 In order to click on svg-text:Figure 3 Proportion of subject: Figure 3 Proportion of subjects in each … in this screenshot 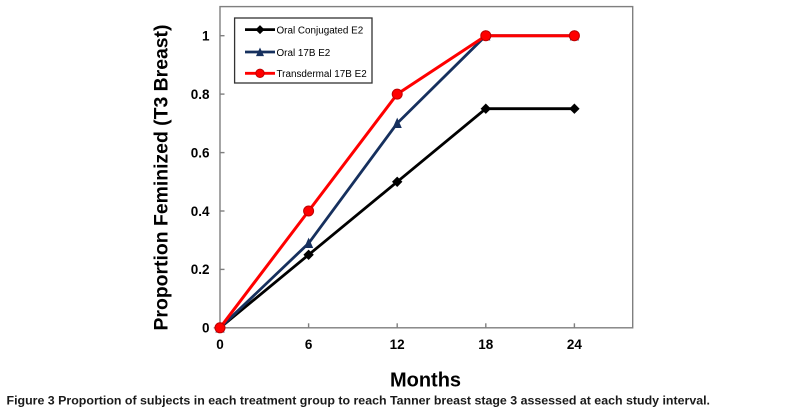, I will do `click(359, 401)`.